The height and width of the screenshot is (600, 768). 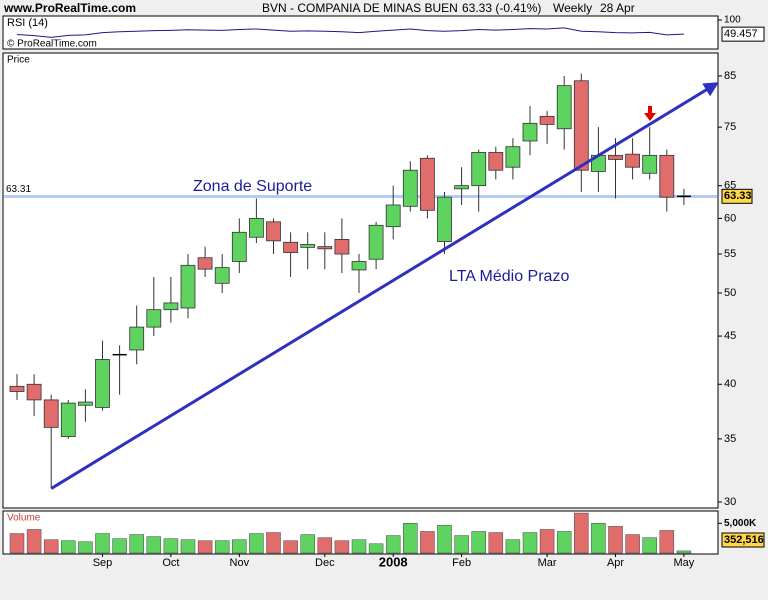 What do you see at coordinates (69, 8) in the screenshot?
I see `site: www.ProRealTime.com` at bounding box center [69, 8].